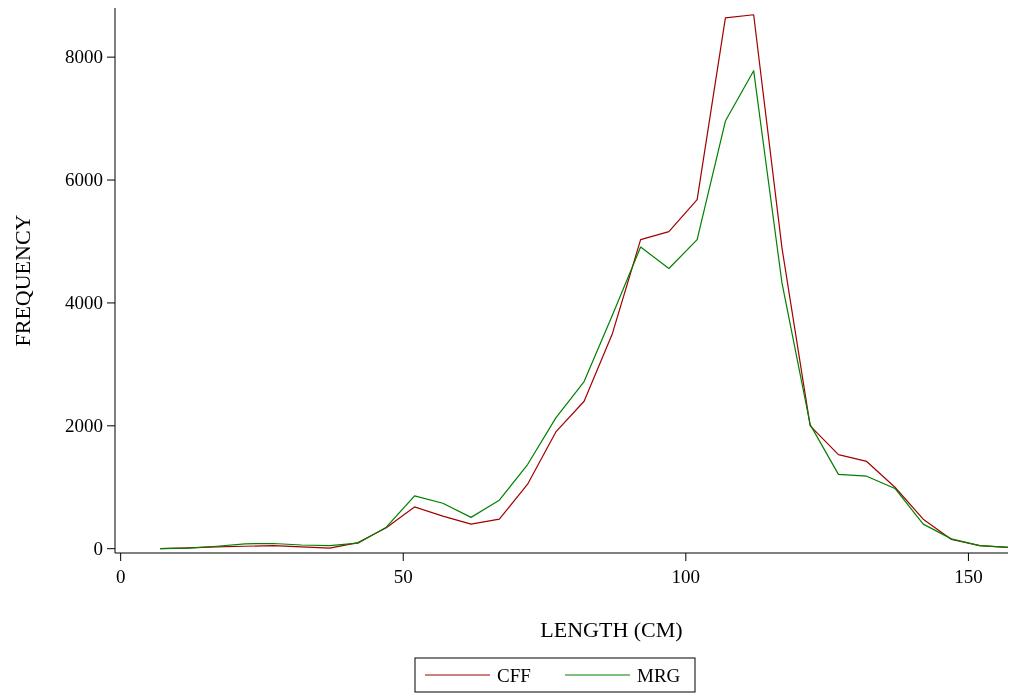 The image size is (1010, 694). I want to click on legend-label: MRG, so click(659, 675).